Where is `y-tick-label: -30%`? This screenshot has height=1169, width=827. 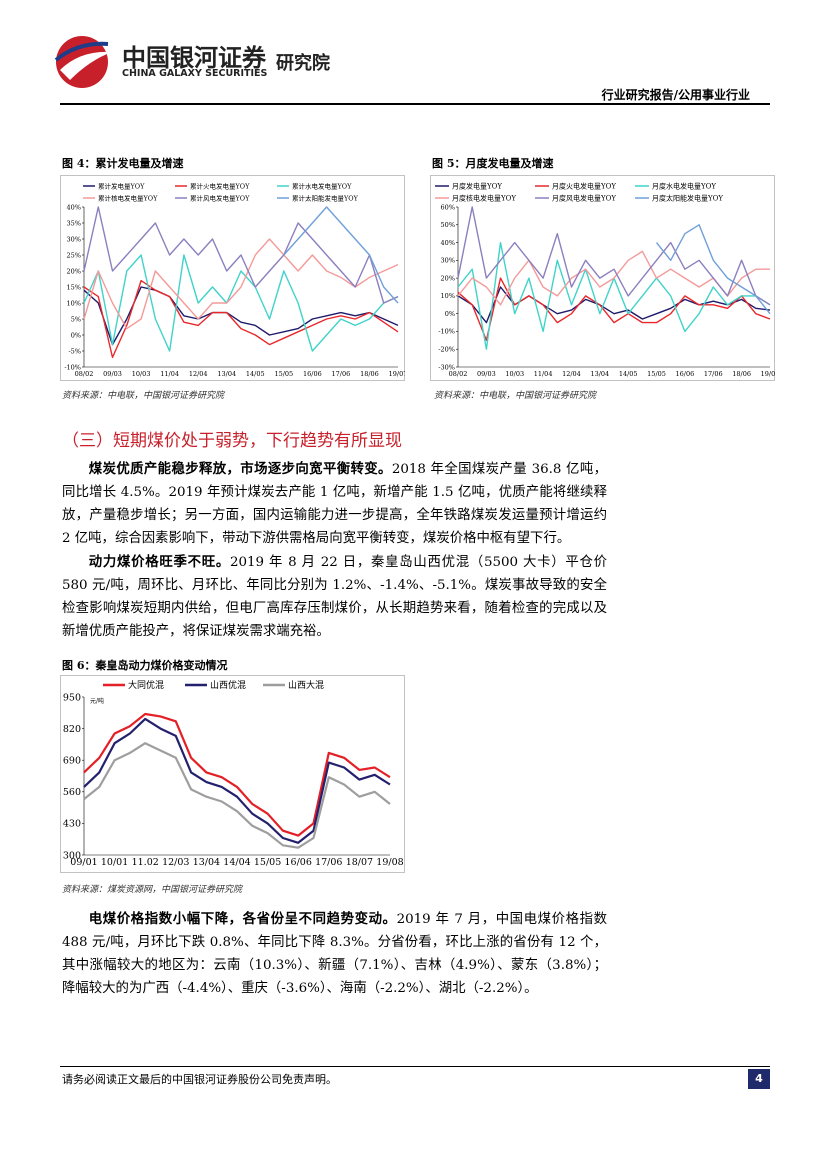
y-tick-label: -30% is located at coordinates (446, 367).